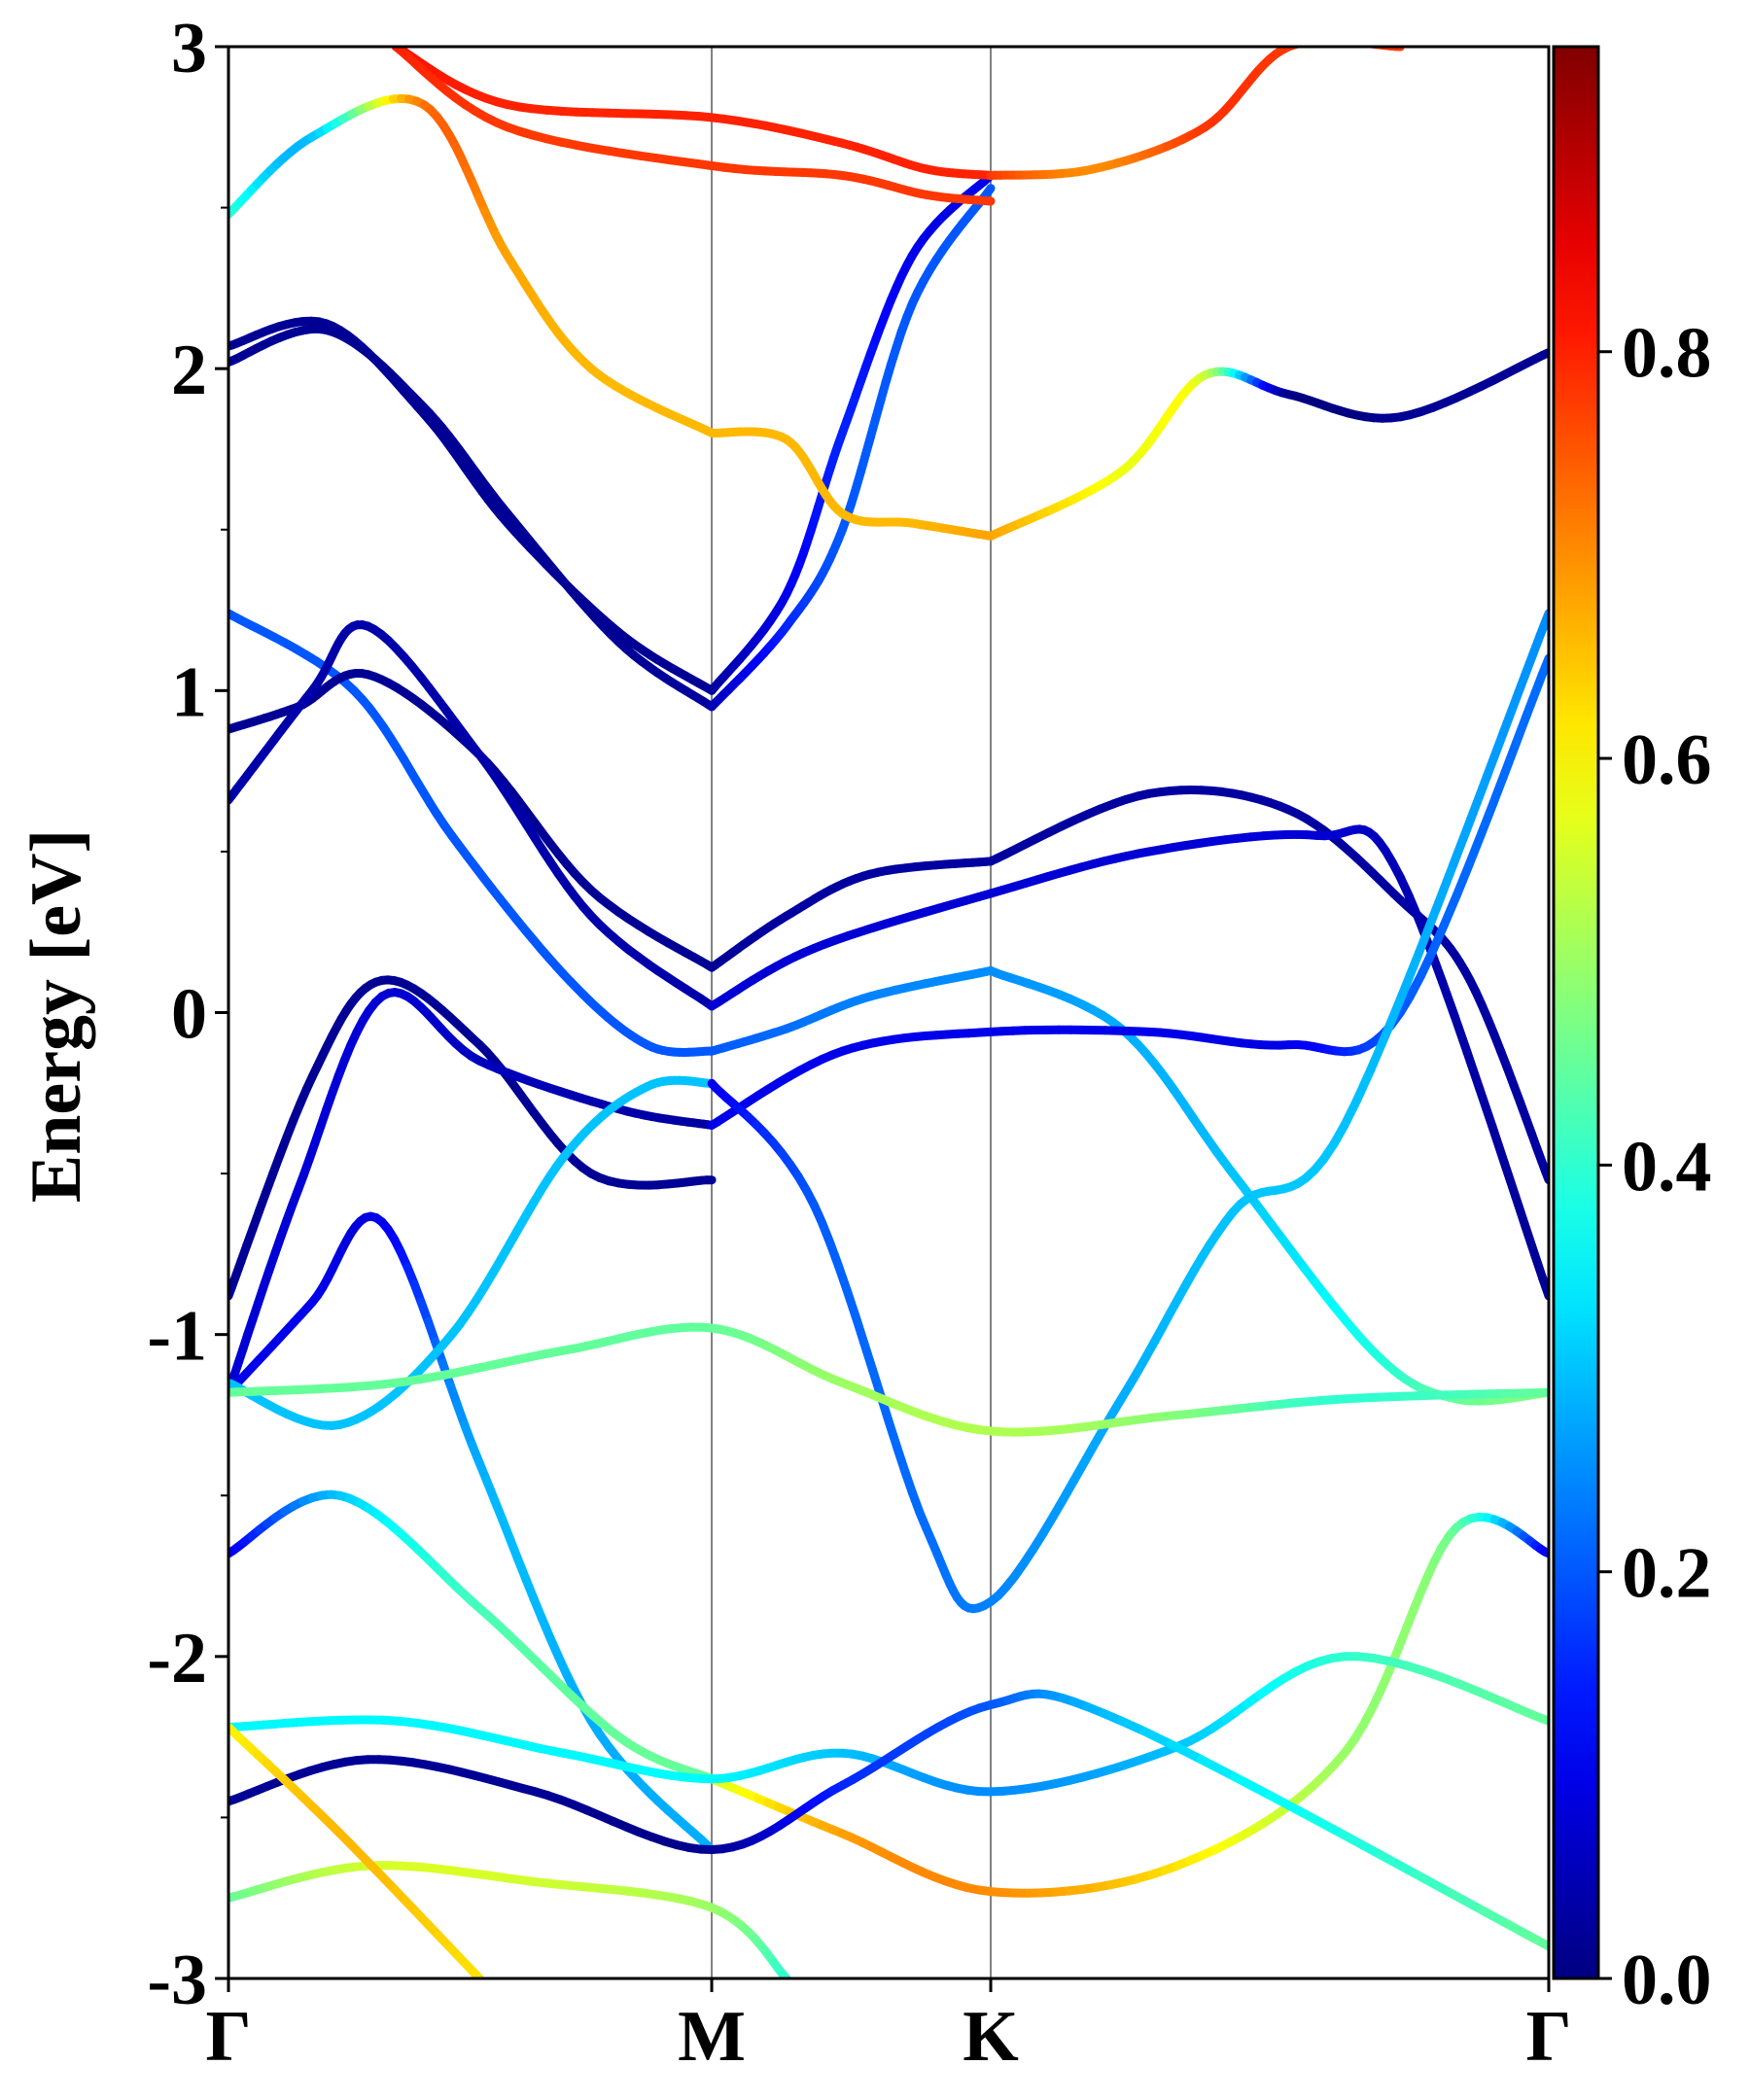 This screenshot has height=2100, width=1750. What do you see at coordinates (177, 1658) in the screenshot?
I see `y-tick-label: -2` at bounding box center [177, 1658].